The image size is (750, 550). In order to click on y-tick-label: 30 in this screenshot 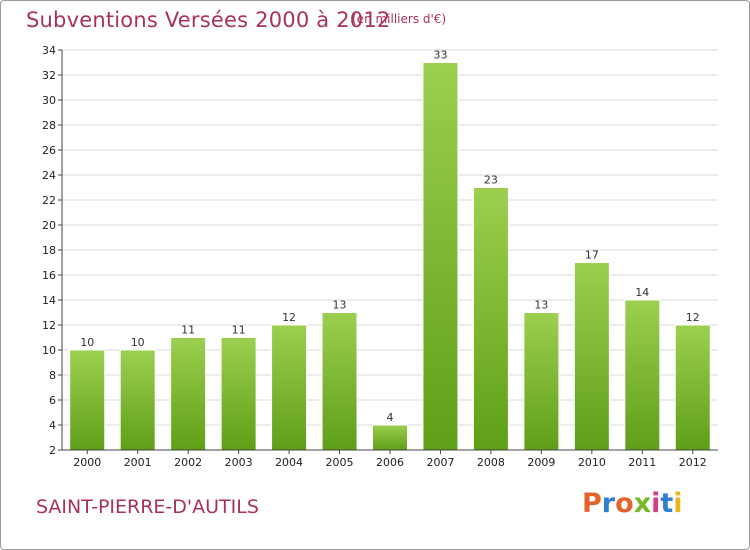, I will do `click(49, 100)`.